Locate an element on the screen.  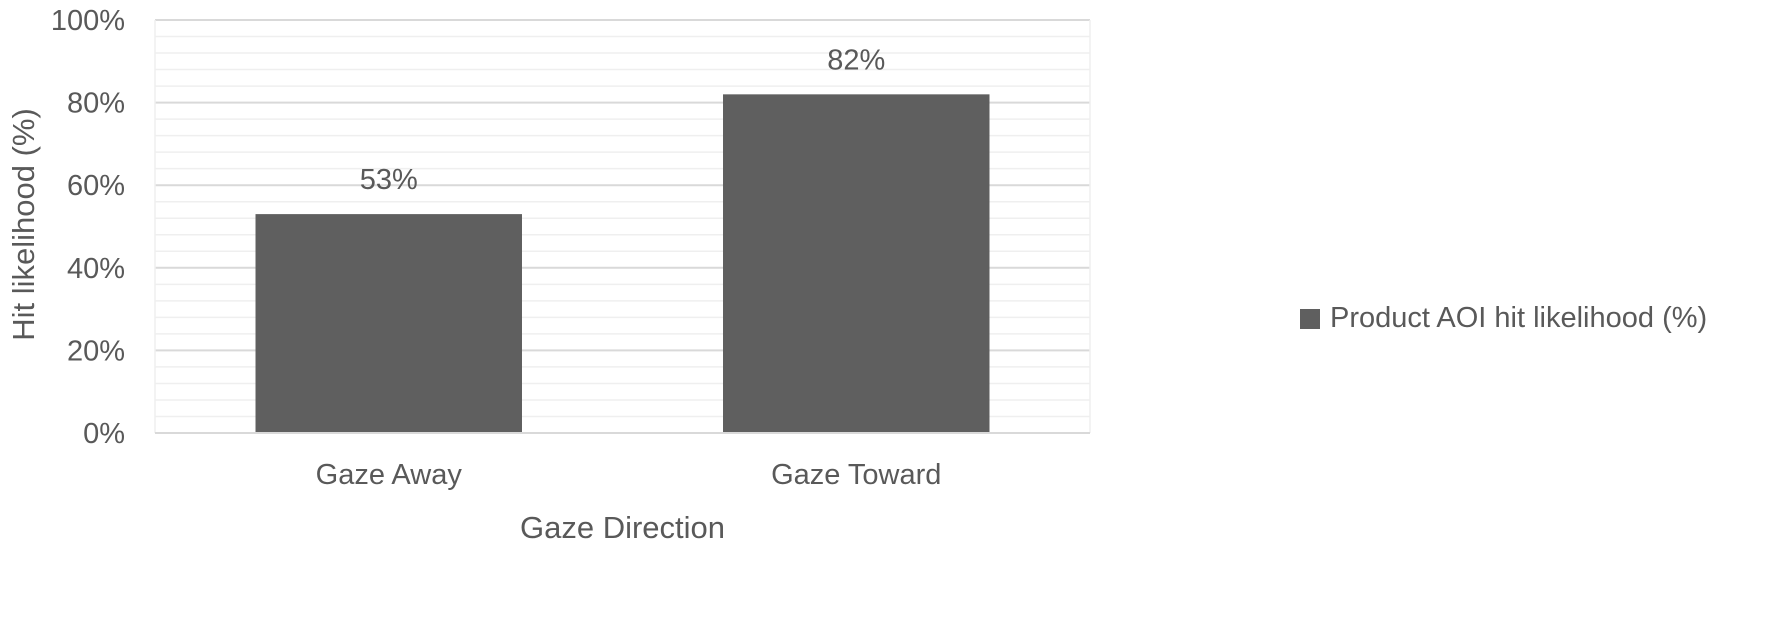
y-tick-label: 0% is located at coordinates (104, 434).